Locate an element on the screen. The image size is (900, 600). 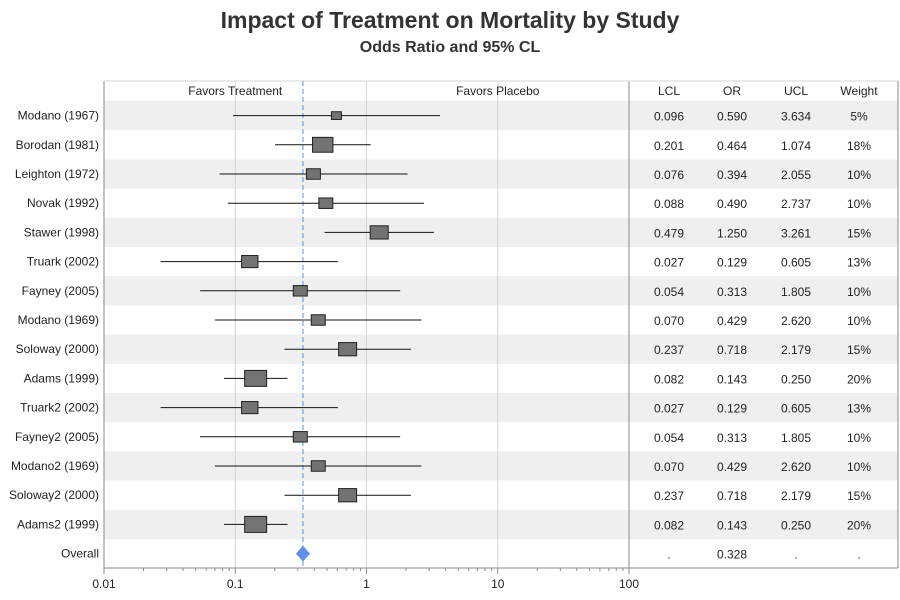
study-label: Fayney (2005) is located at coordinates (60, 291).